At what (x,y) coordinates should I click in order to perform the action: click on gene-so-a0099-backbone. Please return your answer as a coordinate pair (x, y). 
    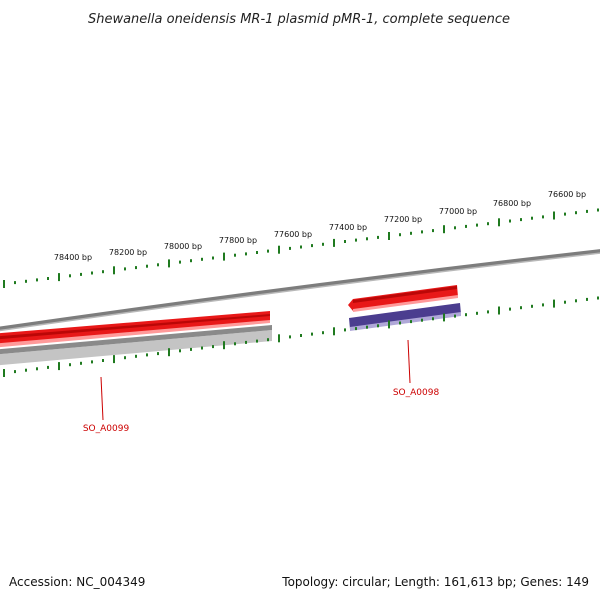
    Looking at the image, I should click on (136, 340).